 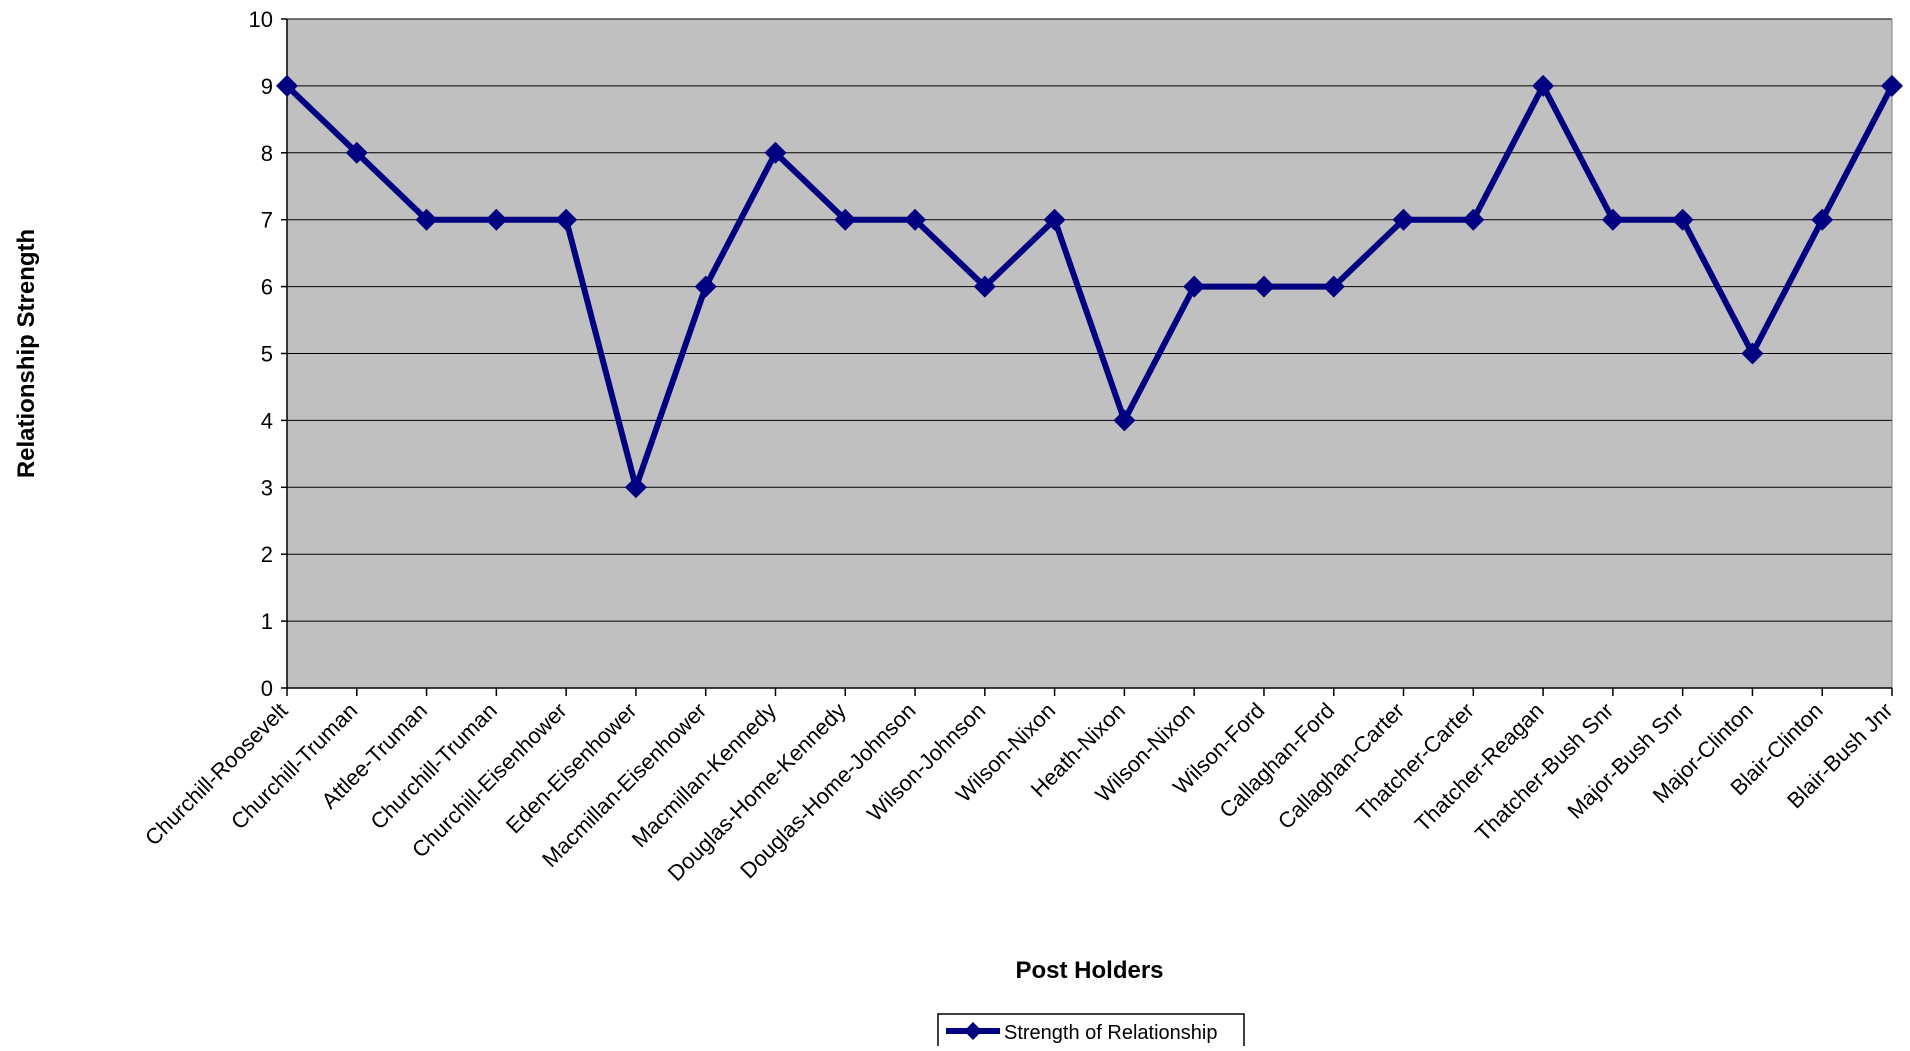 I want to click on x-tick-label: Callaghan-Carter, so click(x=1341, y=766).